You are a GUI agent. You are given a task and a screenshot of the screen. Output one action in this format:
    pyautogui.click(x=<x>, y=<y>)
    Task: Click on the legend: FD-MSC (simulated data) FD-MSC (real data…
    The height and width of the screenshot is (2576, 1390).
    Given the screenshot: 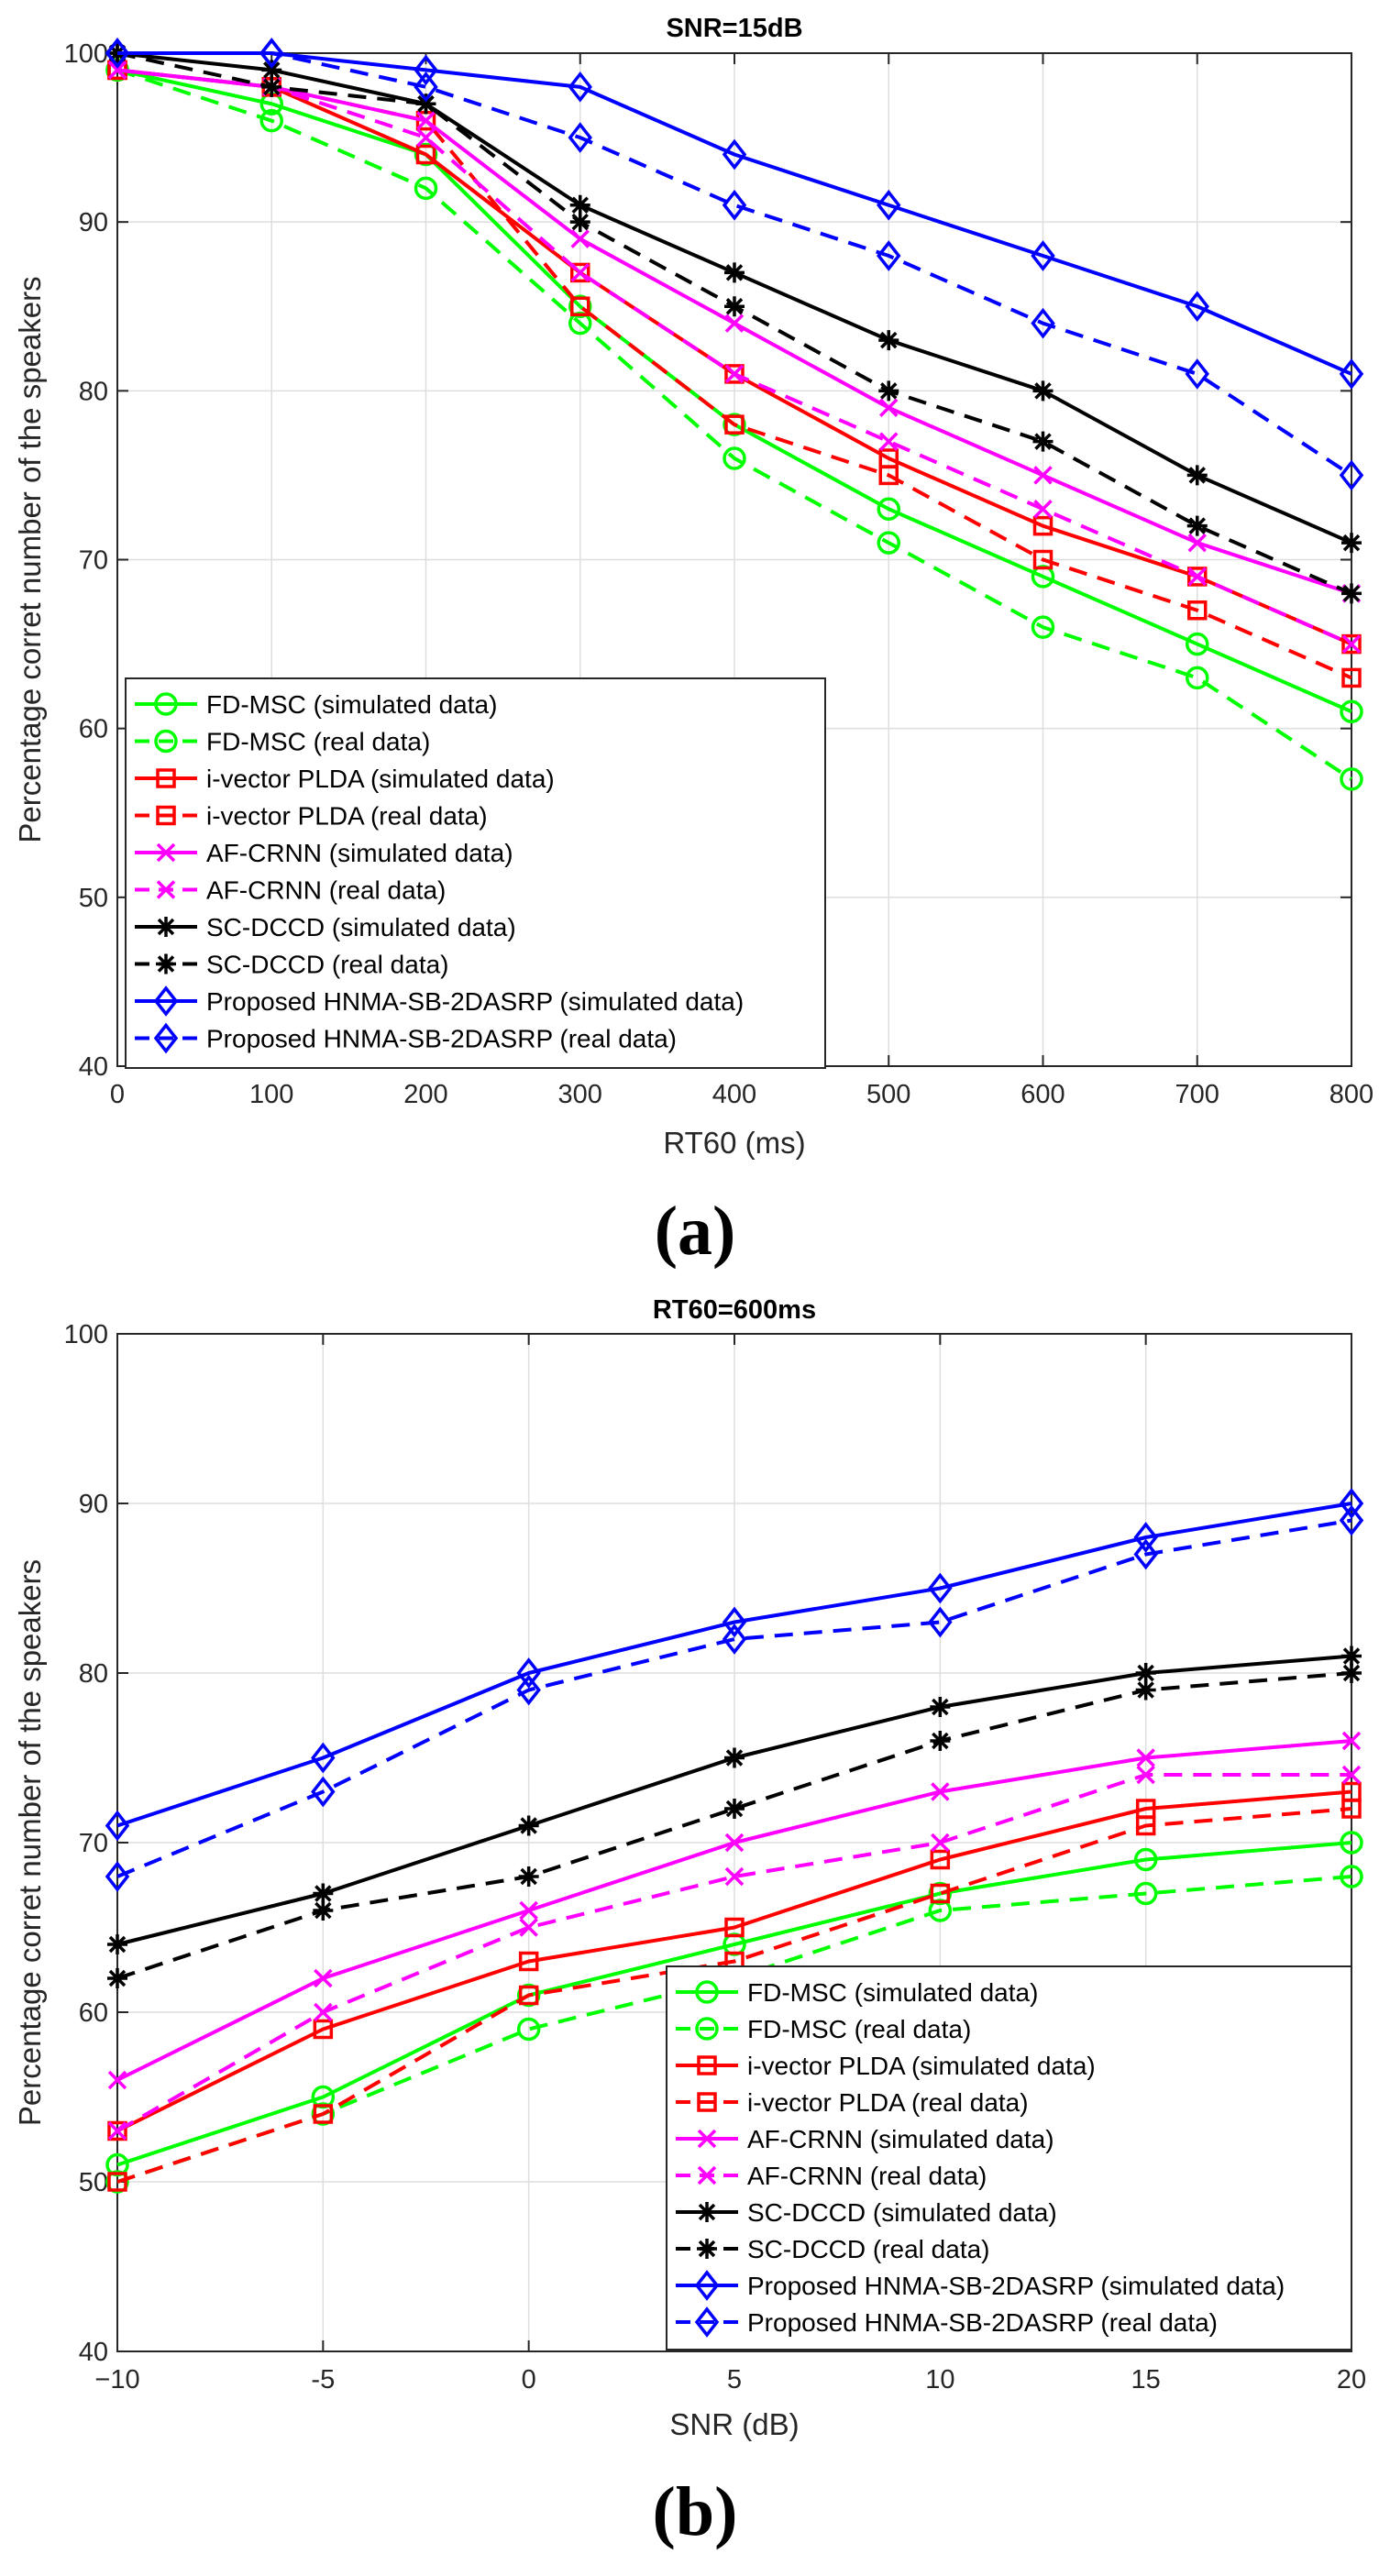 What is the action you would take?
    pyautogui.click(x=476, y=873)
    